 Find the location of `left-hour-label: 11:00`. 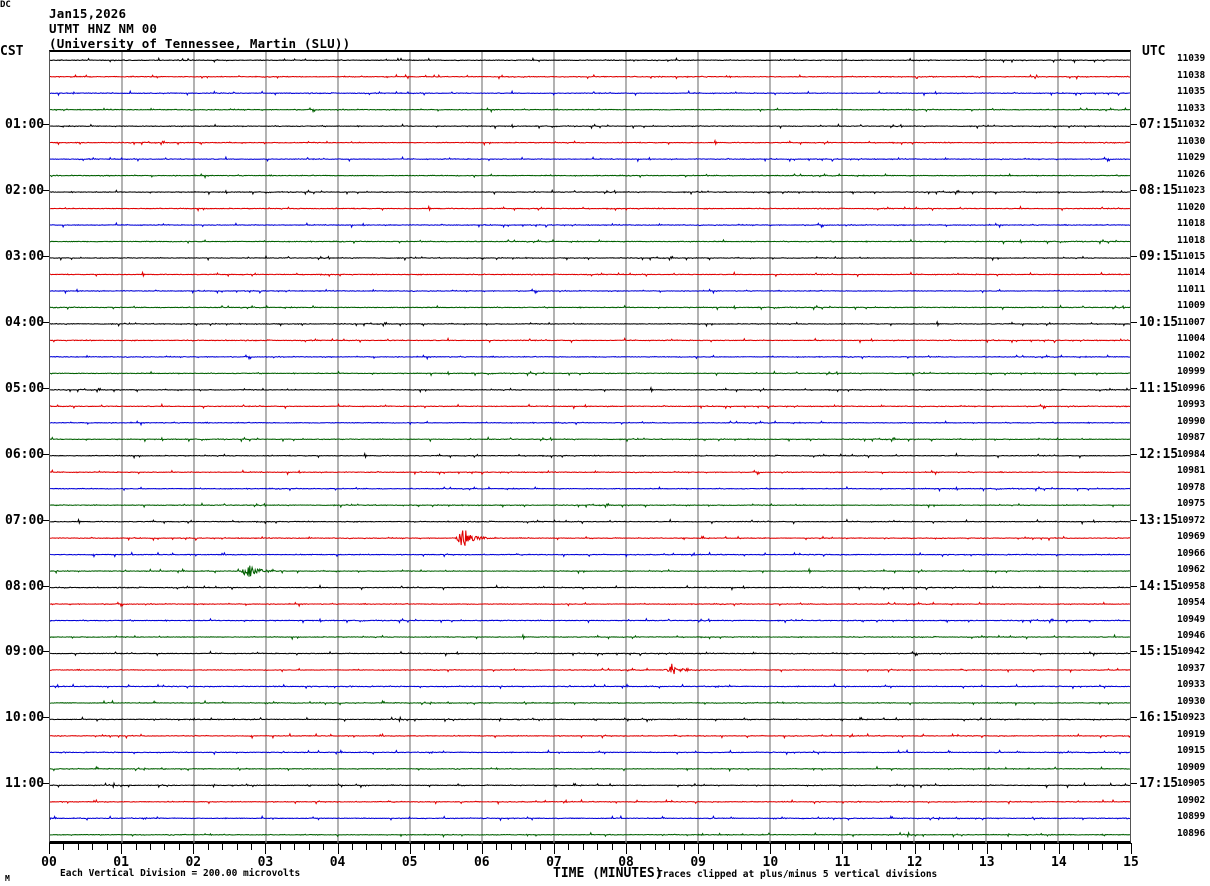

left-hour-label: 11:00 is located at coordinates (25, 784).